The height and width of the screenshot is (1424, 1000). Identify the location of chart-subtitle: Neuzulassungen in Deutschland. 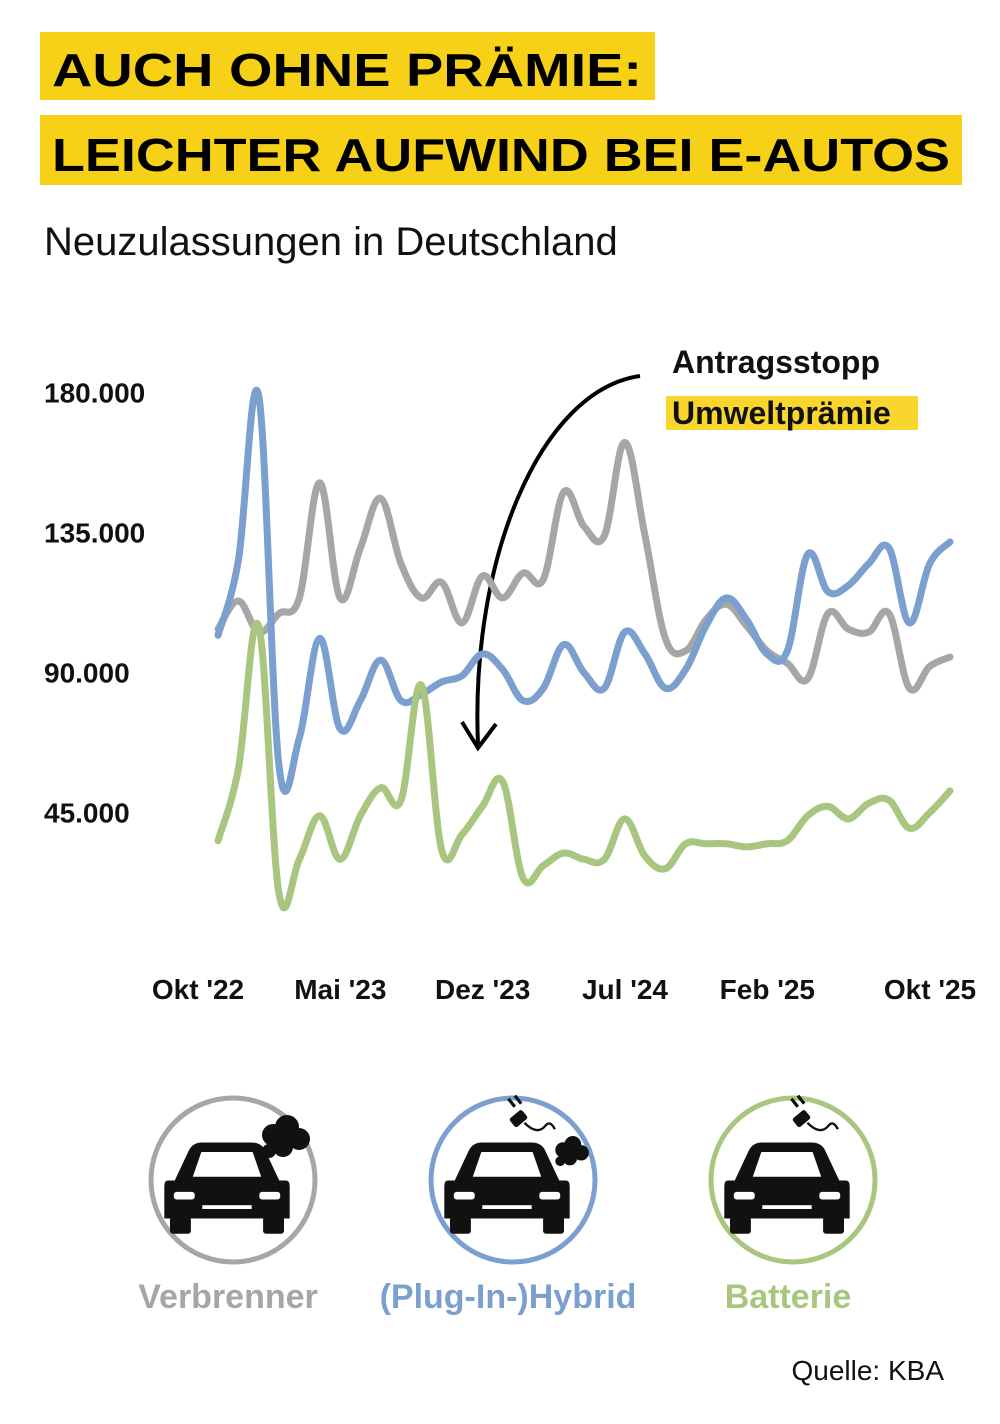
(331, 242).